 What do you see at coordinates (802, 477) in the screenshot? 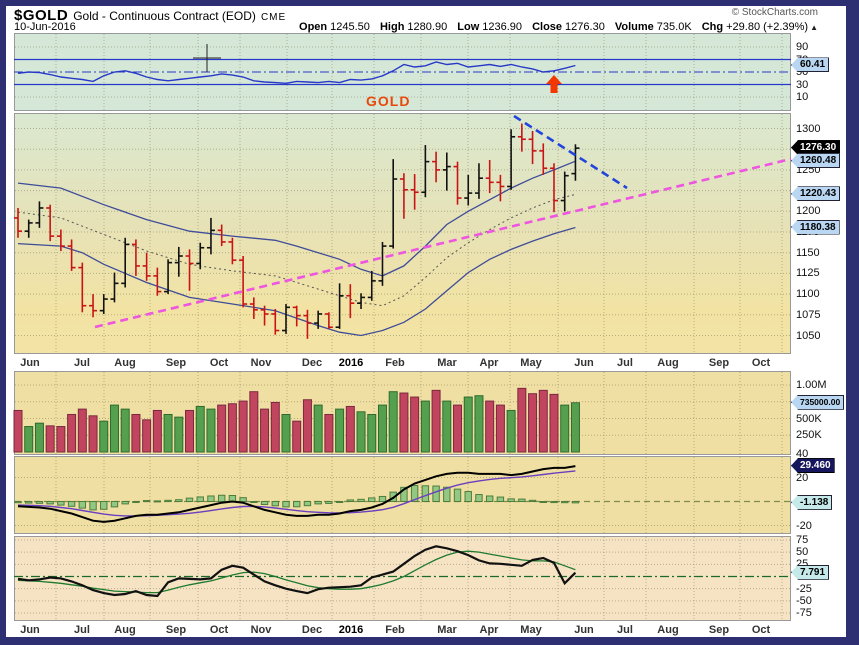
I see `axis-tick: 20` at bounding box center [802, 477].